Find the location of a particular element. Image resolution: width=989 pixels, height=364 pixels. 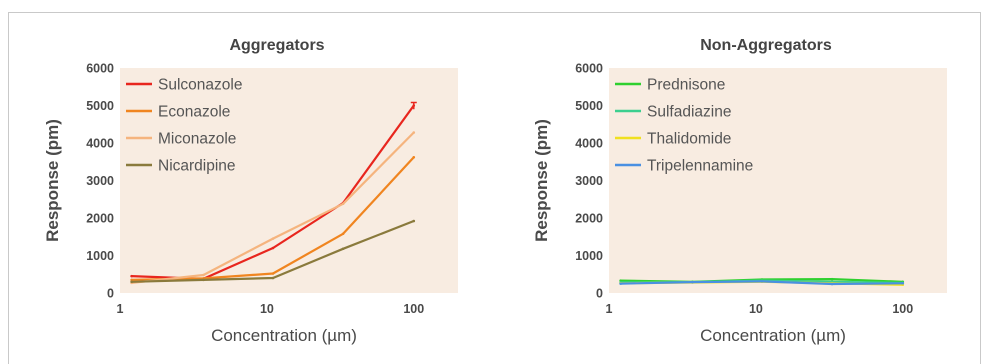

chart1-legend-label-miconazole: Miconazole is located at coordinates (197, 139).